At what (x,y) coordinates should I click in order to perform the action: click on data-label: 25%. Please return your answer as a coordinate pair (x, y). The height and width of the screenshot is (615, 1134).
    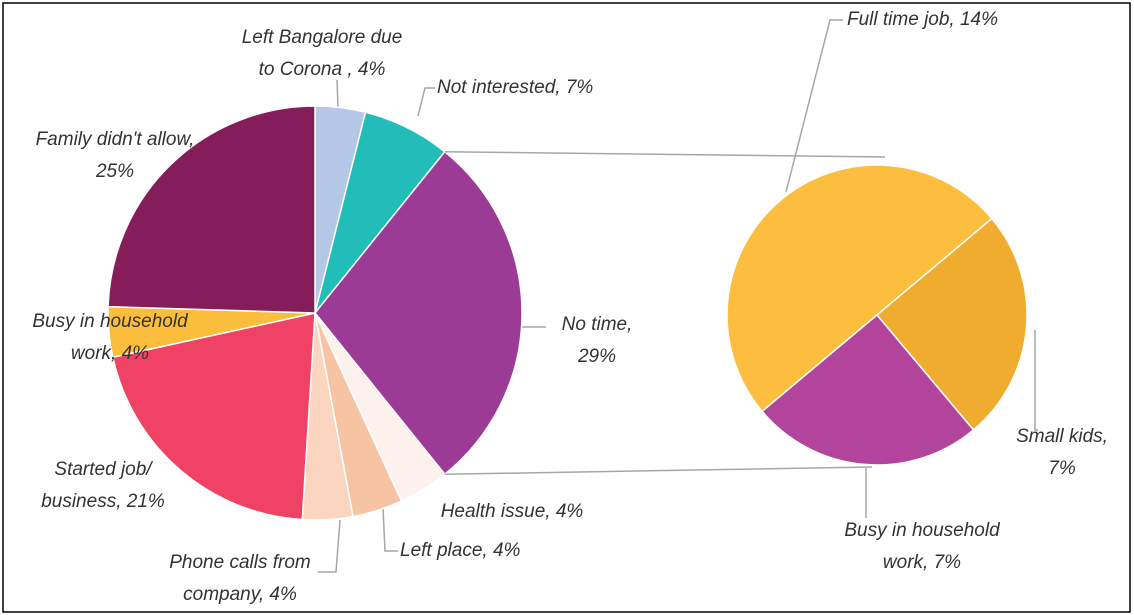
    Looking at the image, I should click on (114, 171).